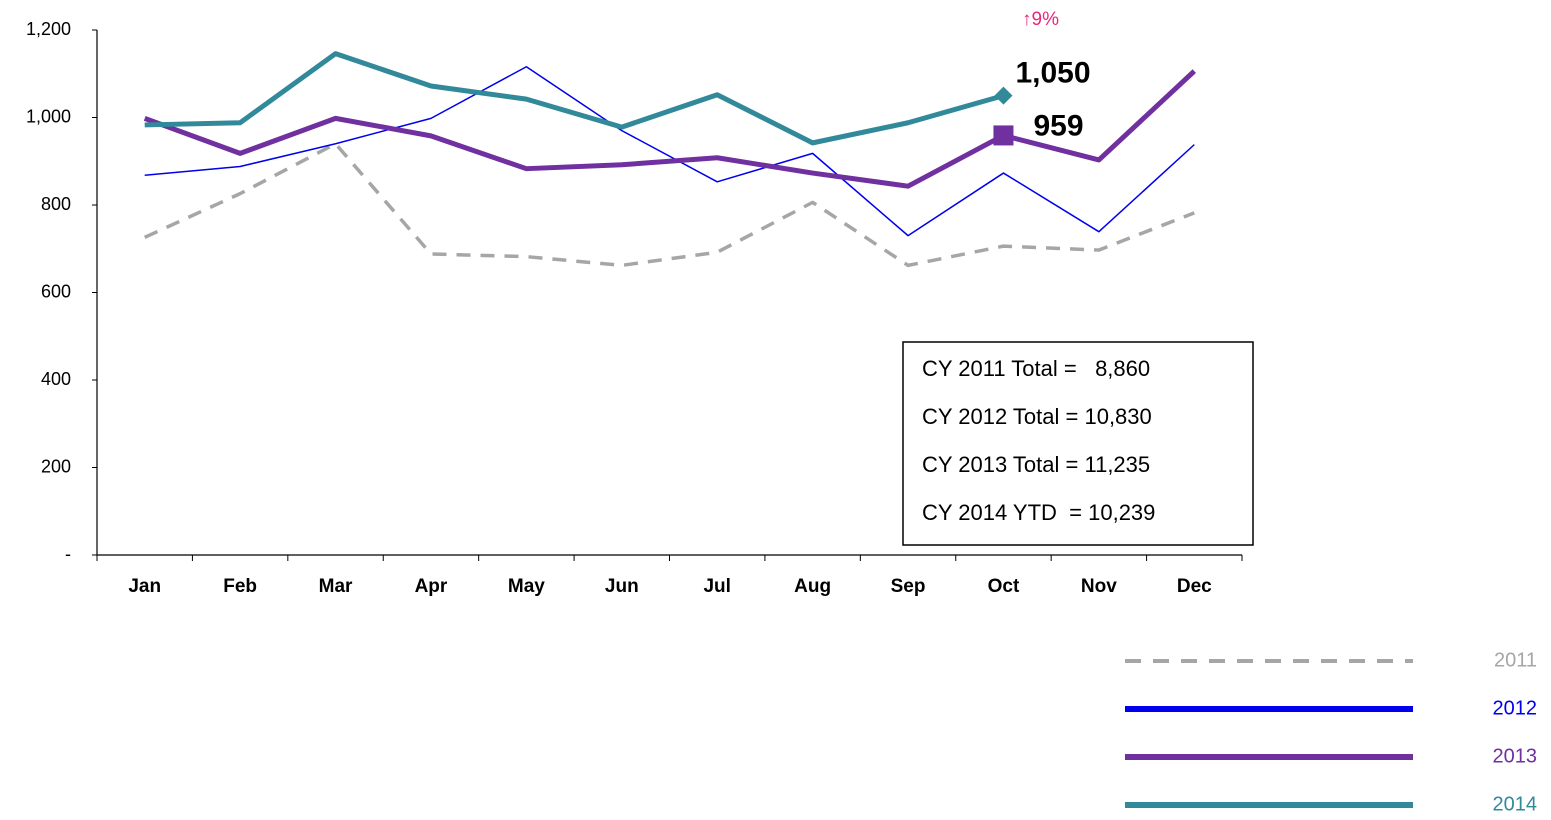  Describe the element at coordinates (240, 586) in the screenshot. I see `x-tick-label: Feb` at that location.